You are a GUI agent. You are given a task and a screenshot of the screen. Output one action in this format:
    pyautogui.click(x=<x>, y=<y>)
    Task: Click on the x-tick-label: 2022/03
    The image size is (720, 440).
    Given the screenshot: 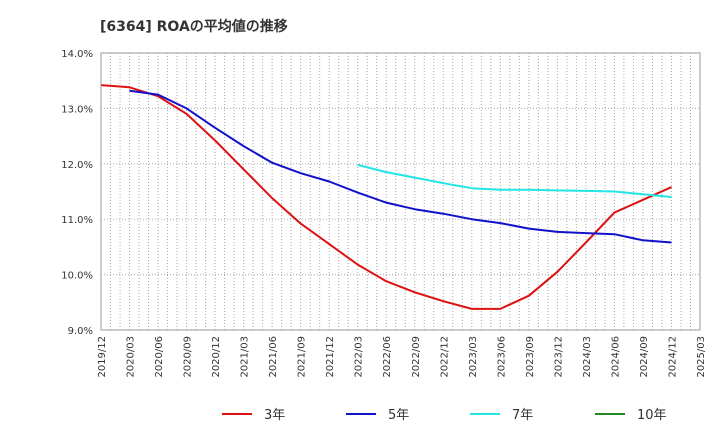 What is the action you would take?
    pyautogui.click(x=359, y=357)
    